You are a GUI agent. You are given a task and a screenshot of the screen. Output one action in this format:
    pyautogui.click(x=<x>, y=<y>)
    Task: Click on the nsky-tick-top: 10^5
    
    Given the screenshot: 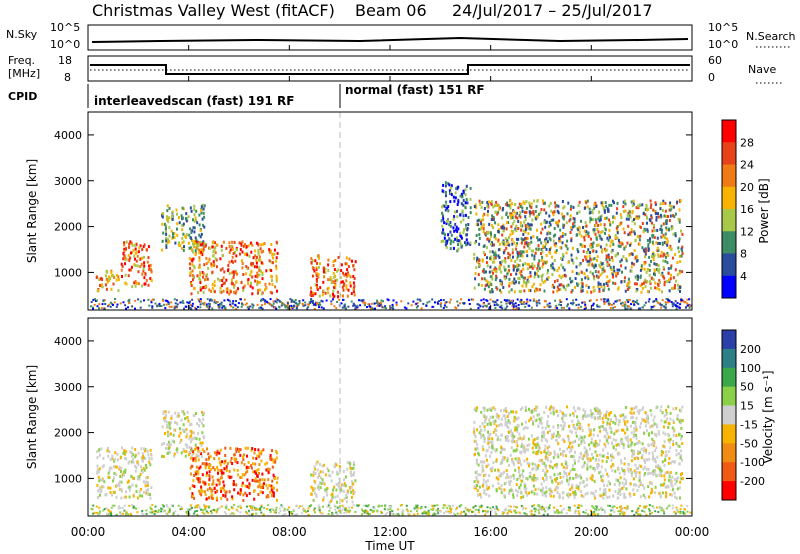 What is the action you would take?
    pyautogui.click(x=65, y=27)
    